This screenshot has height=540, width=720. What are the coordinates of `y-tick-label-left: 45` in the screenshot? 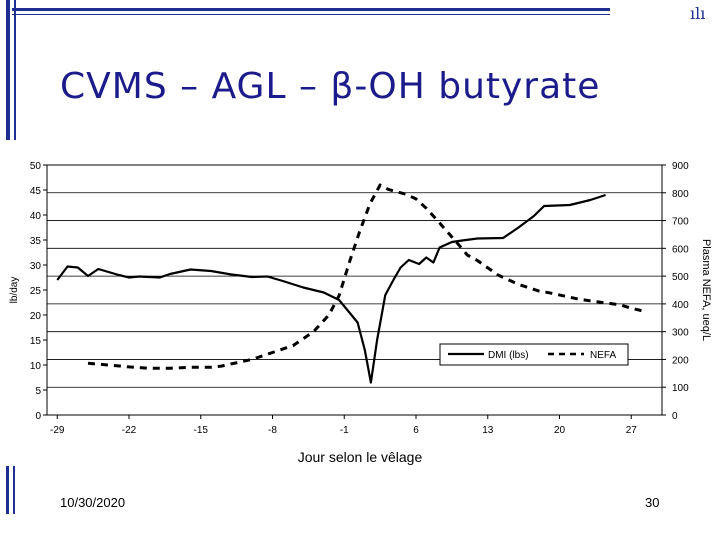 It's located at (36, 191).